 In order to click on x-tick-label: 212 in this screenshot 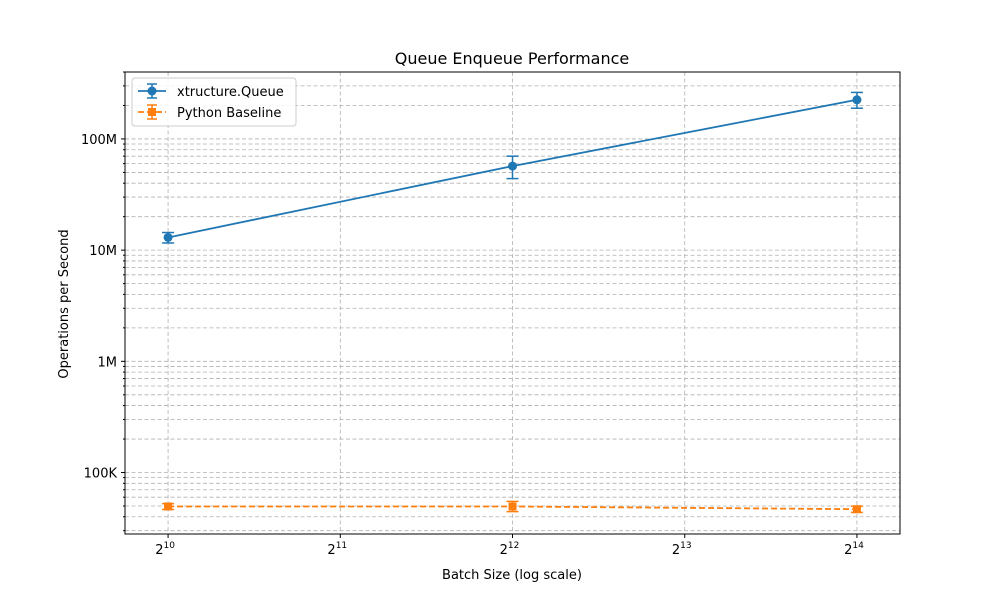, I will do `click(510, 549)`.